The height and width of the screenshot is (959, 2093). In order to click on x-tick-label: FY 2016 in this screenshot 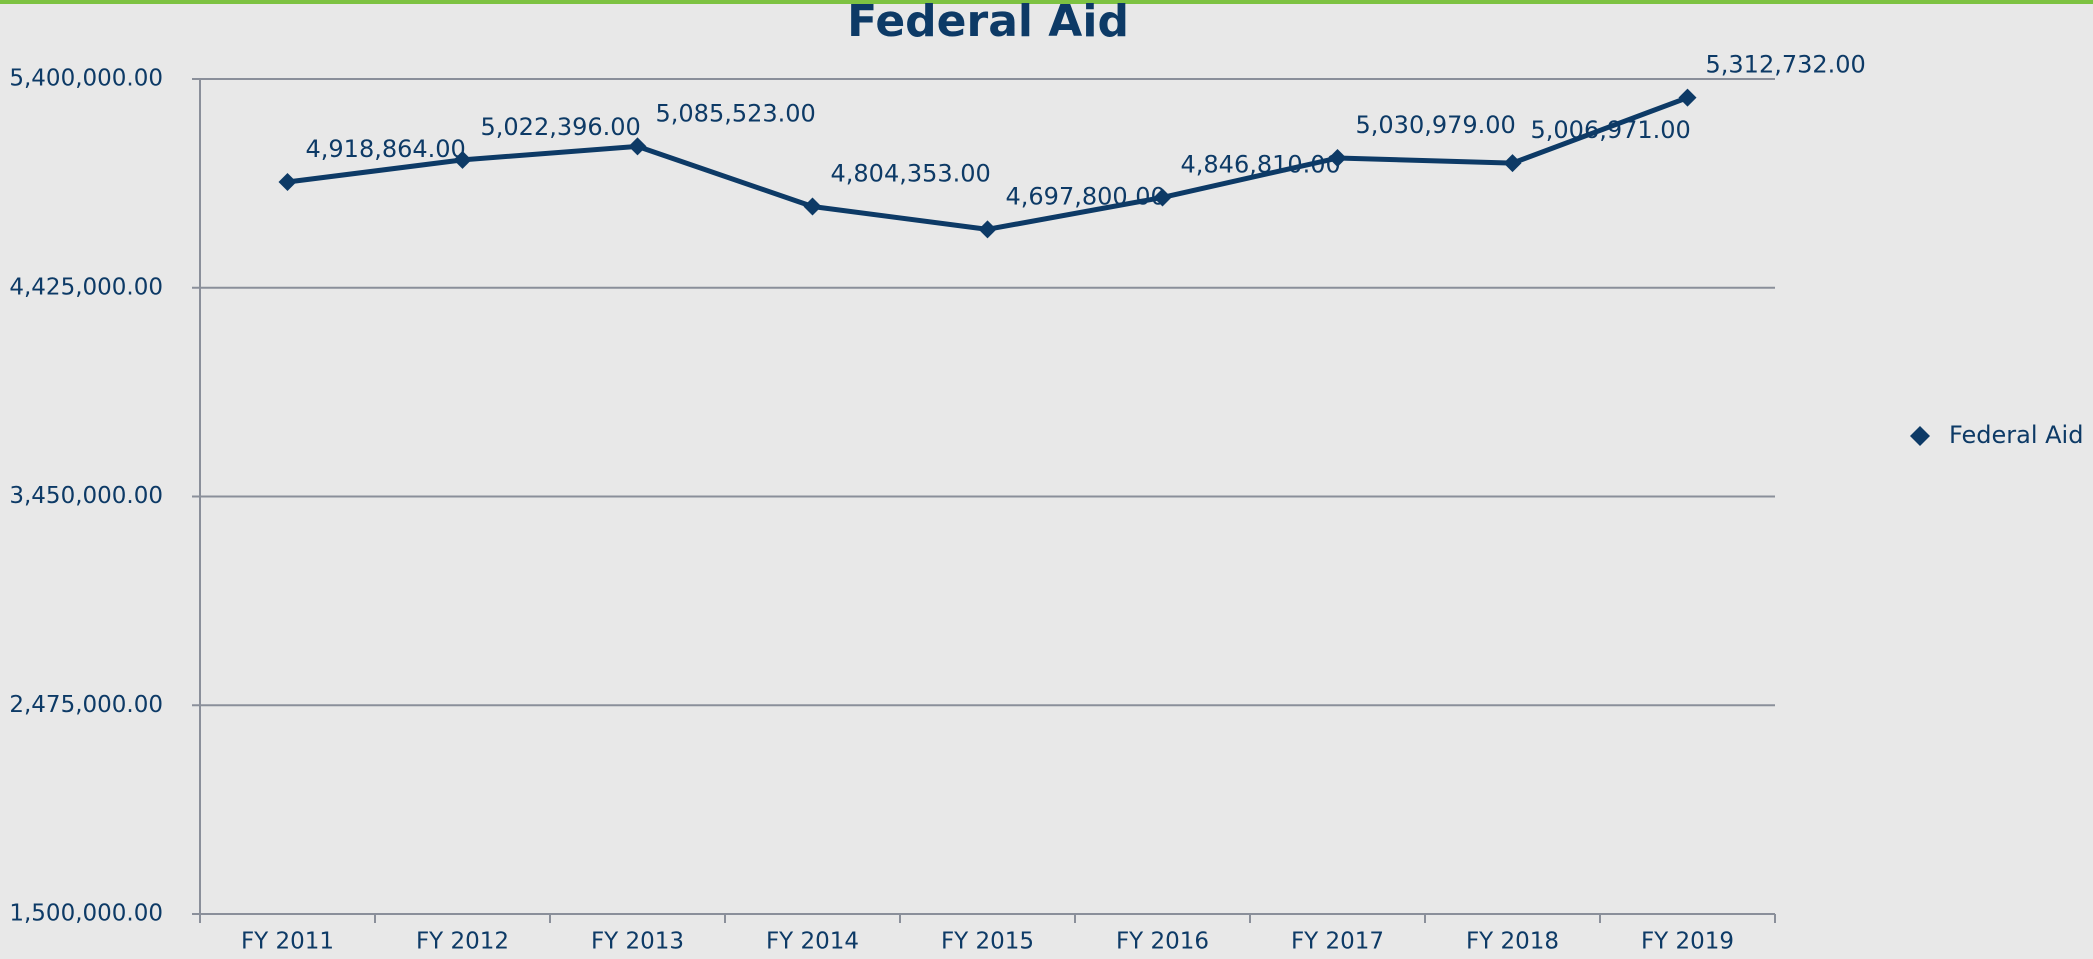, I will do `click(1162, 942)`.